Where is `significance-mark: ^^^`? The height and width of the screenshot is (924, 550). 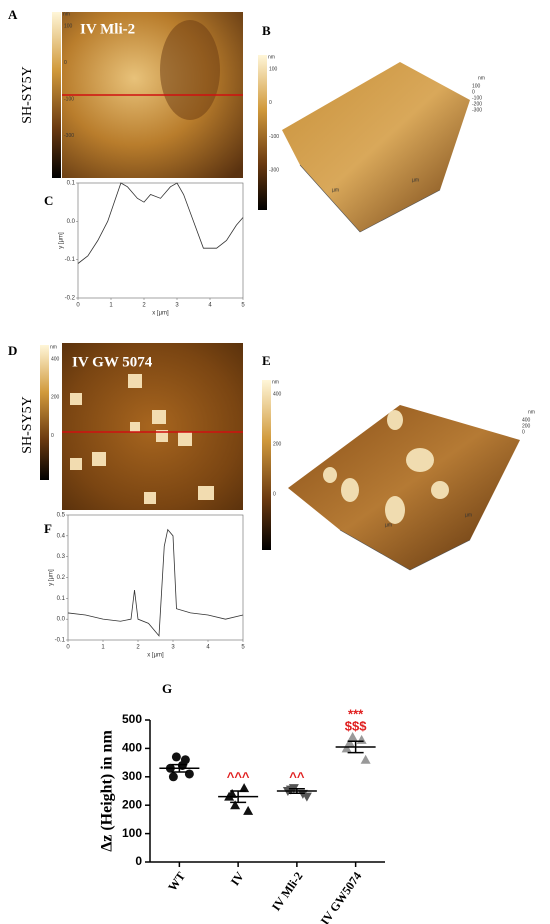 significance-mark: ^^^ is located at coordinates (238, 777).